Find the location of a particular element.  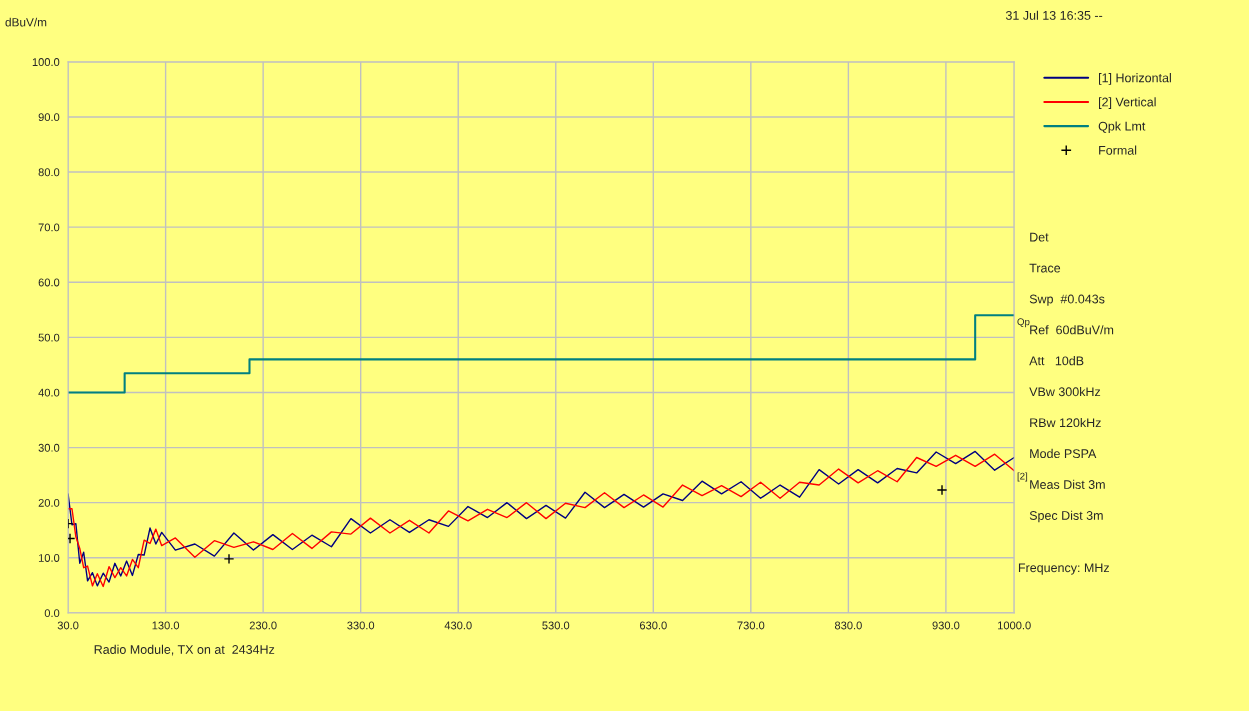

x-axis-title: Frequency: MHz is located at coordinates (1064, 569).